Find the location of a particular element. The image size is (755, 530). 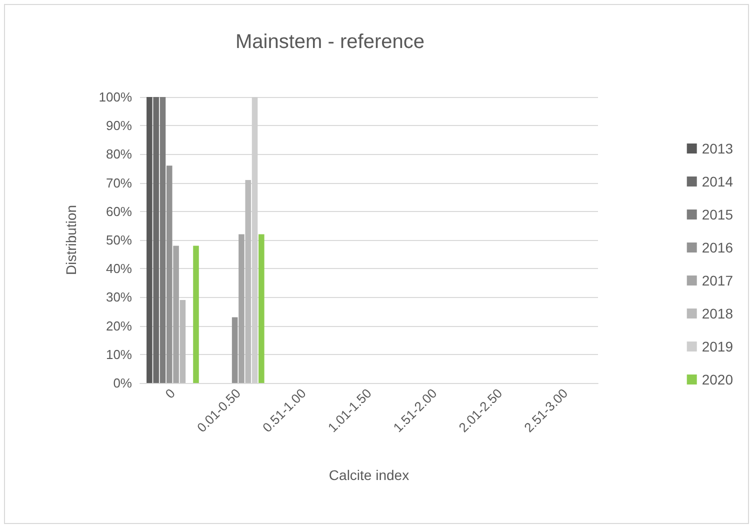

y-tick-label: 0% is located at coordinates (122, 383).